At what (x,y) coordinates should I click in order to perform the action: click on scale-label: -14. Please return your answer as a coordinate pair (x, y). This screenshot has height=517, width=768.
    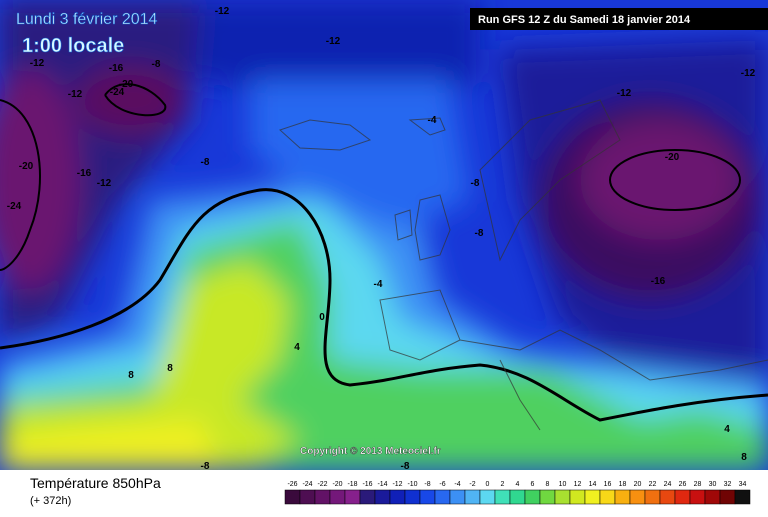
    Looking at the image, I should click on (382, 484).